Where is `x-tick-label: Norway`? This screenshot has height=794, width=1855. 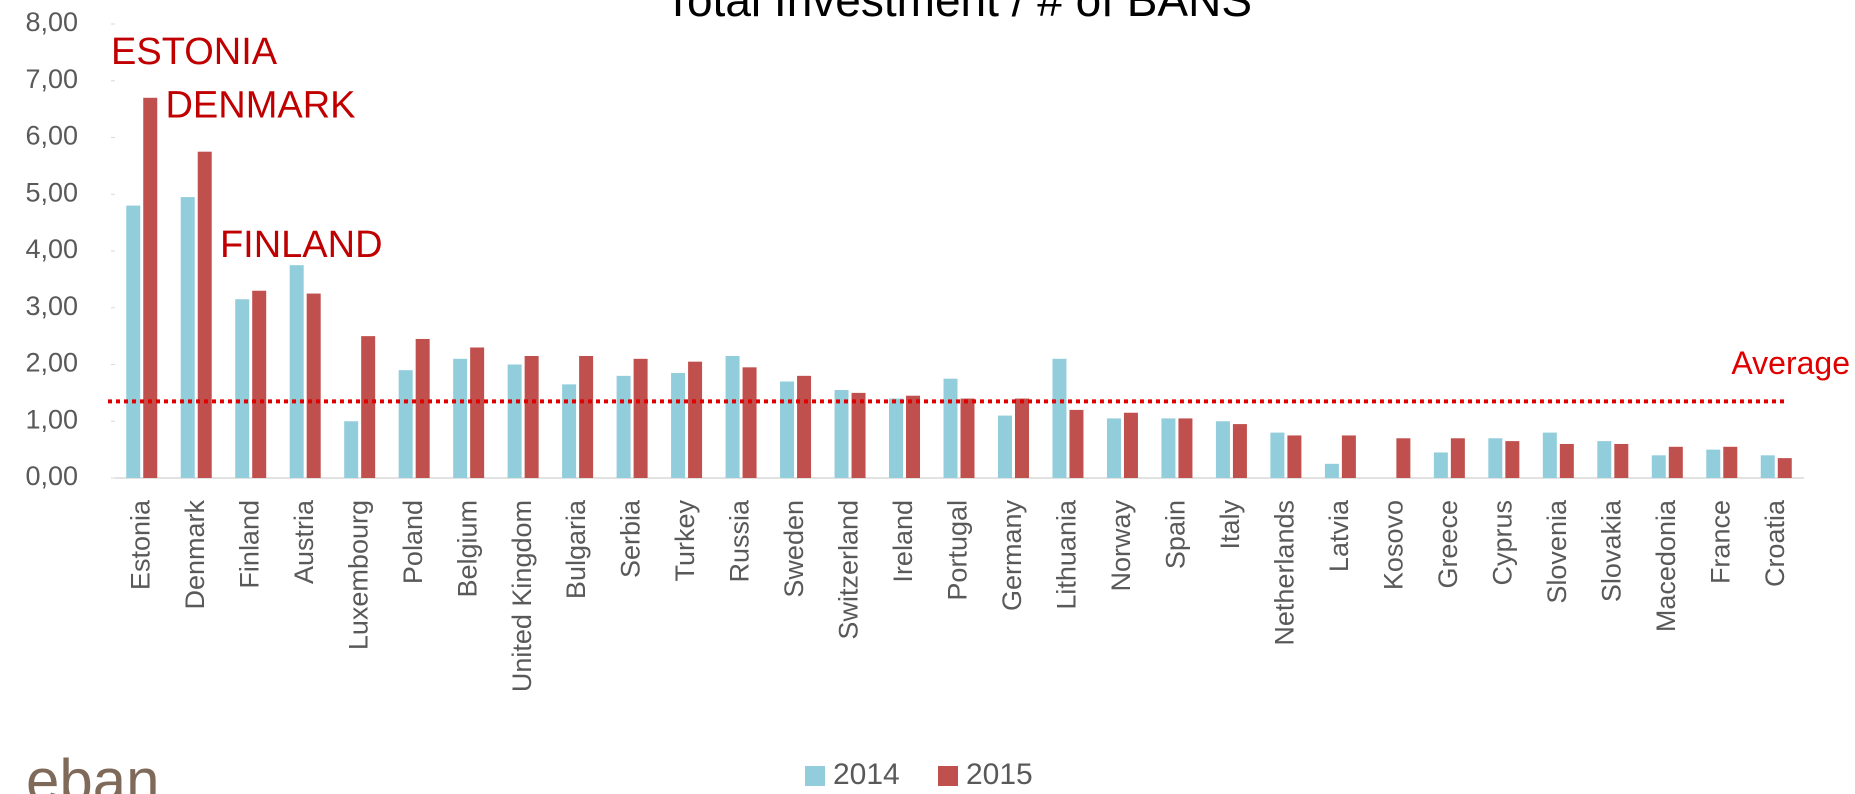
x-tick-label: Norway is located at coordinates (1121, 546).